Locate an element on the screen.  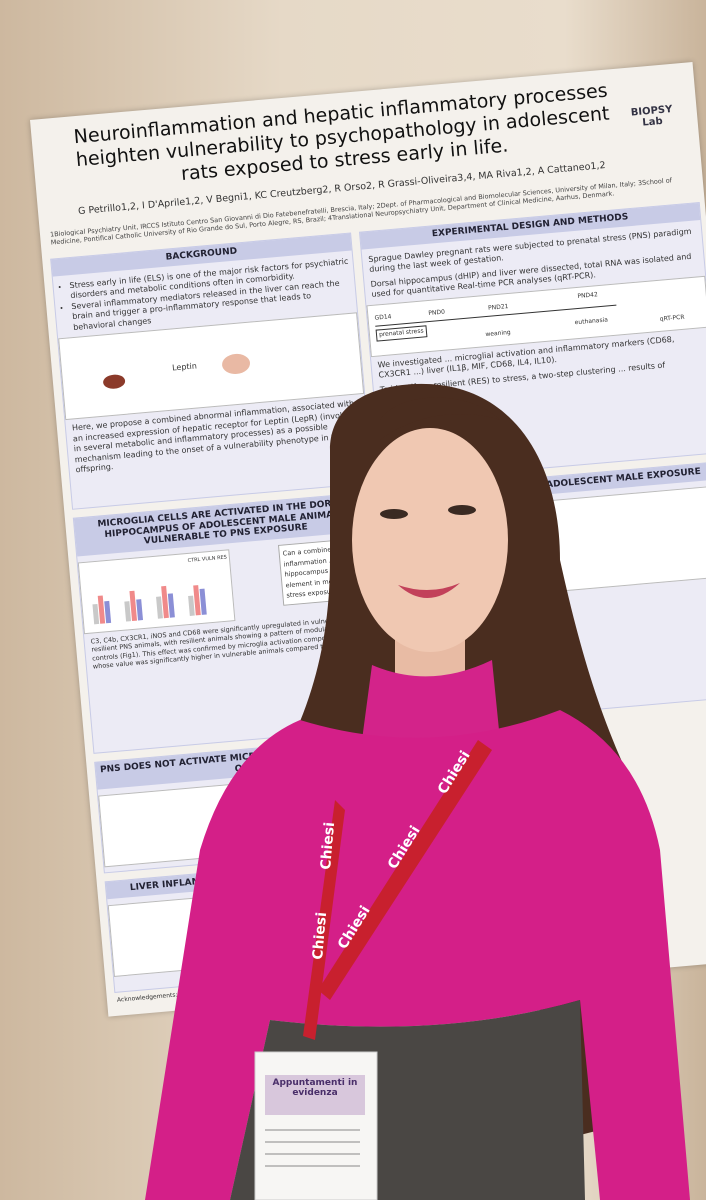
badge-banner is located at coordinates (315, 1095).